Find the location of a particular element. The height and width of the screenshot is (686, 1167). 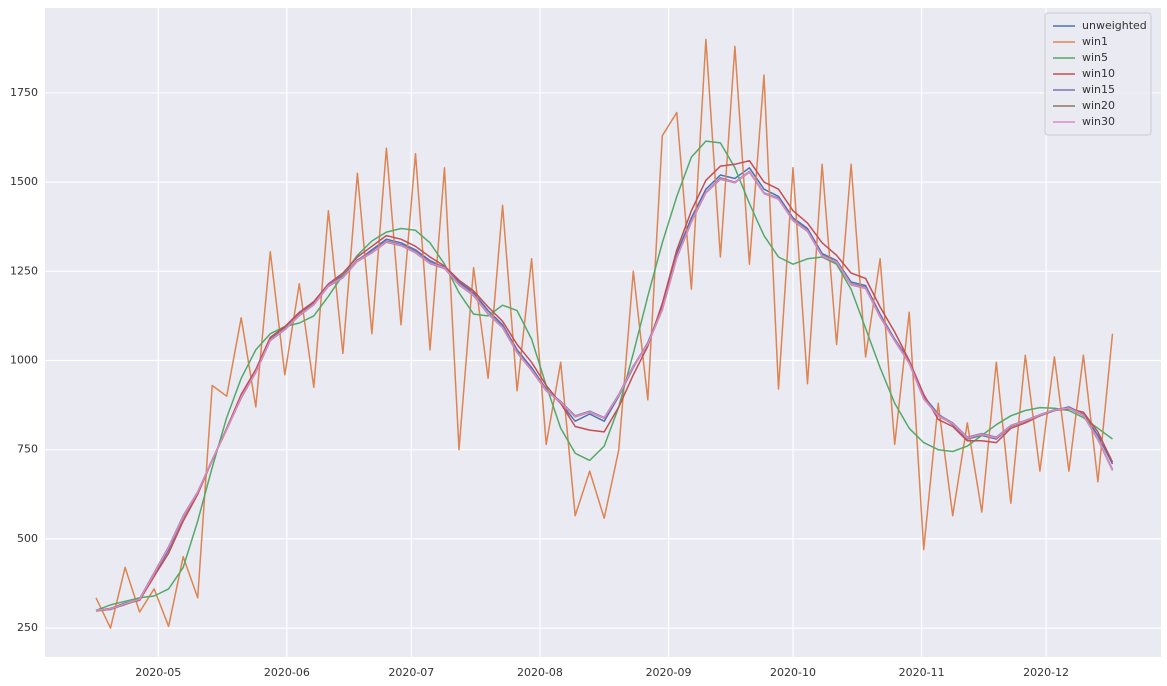

legend-label: win30 is located at coordinates (1098, 121).